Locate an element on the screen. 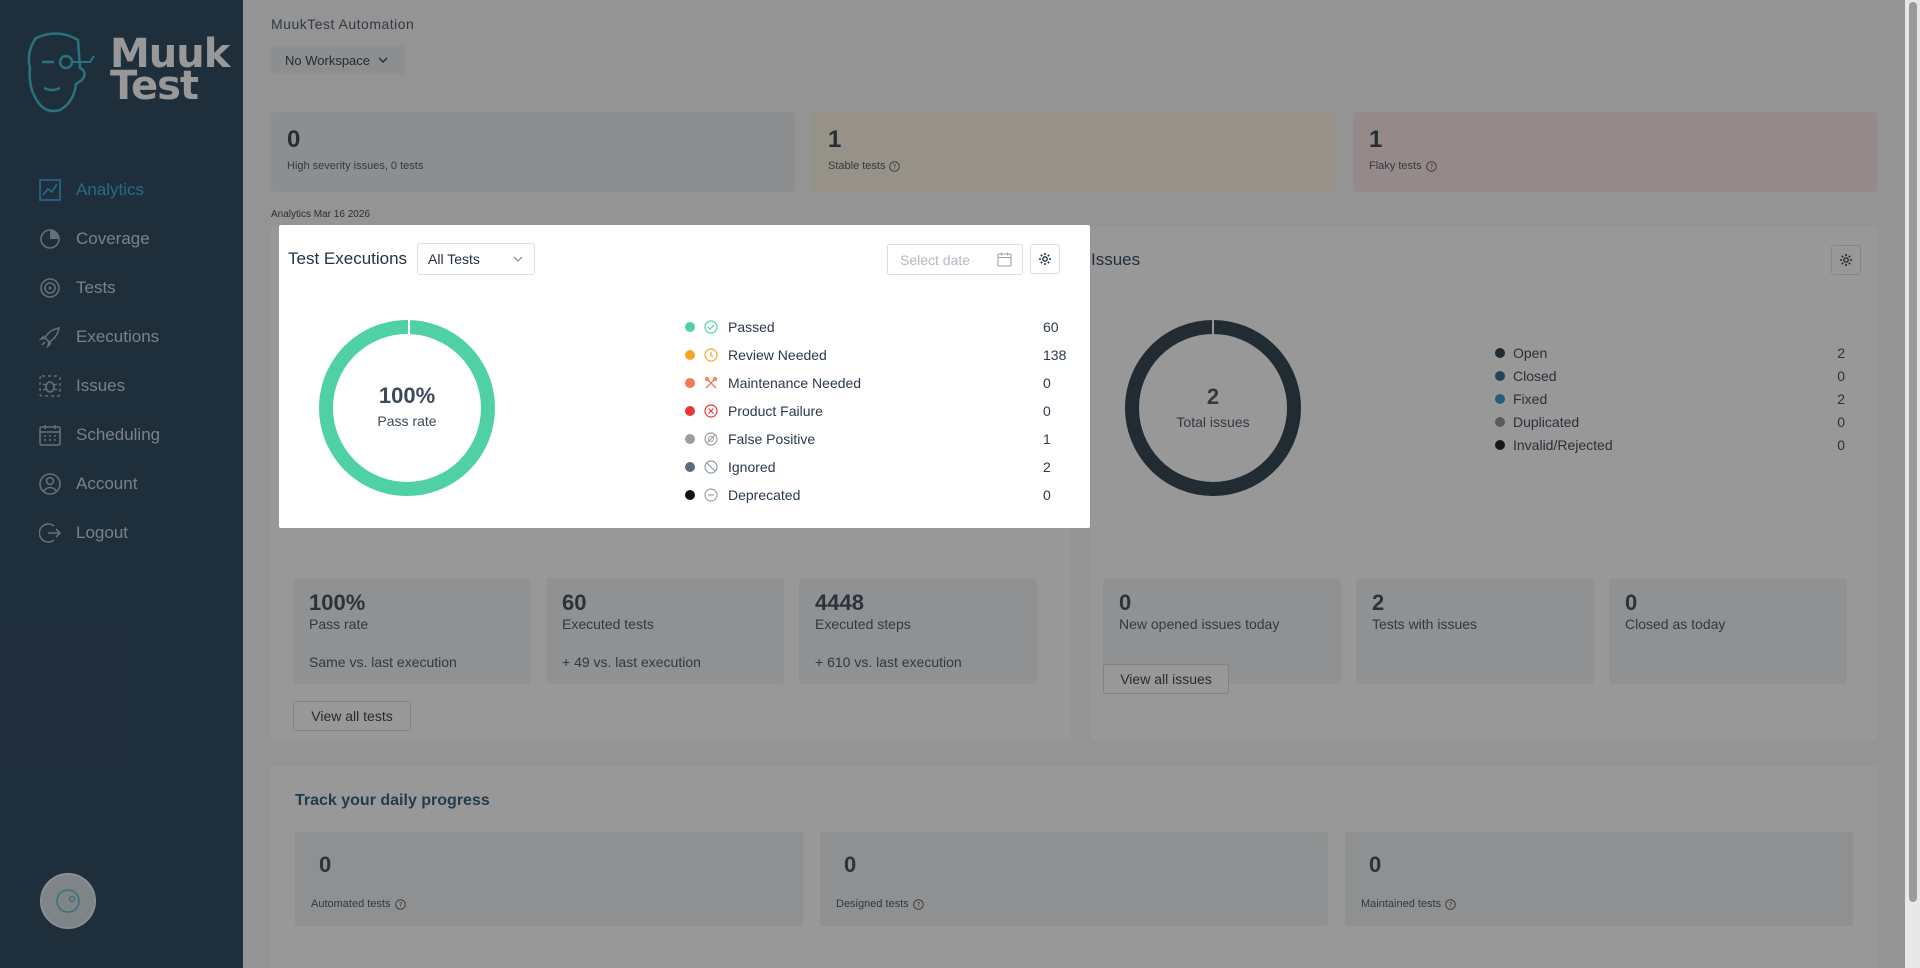  pass-rate-donut-arc is located at coordinates (407, 408).